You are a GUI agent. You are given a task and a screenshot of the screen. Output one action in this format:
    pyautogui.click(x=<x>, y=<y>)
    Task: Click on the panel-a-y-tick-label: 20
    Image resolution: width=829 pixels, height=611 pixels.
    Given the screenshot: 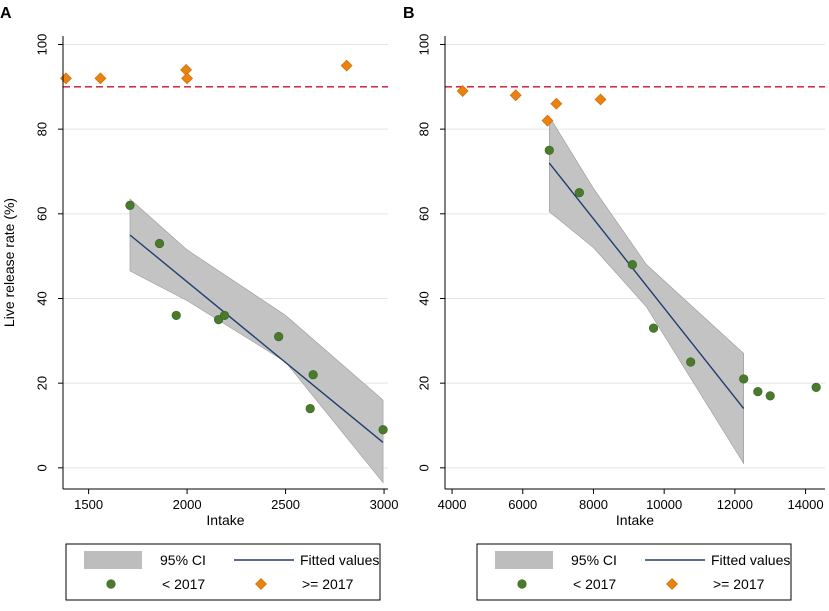 What is the action you would take?
    pyautogui.click(x=41, y=383)
    